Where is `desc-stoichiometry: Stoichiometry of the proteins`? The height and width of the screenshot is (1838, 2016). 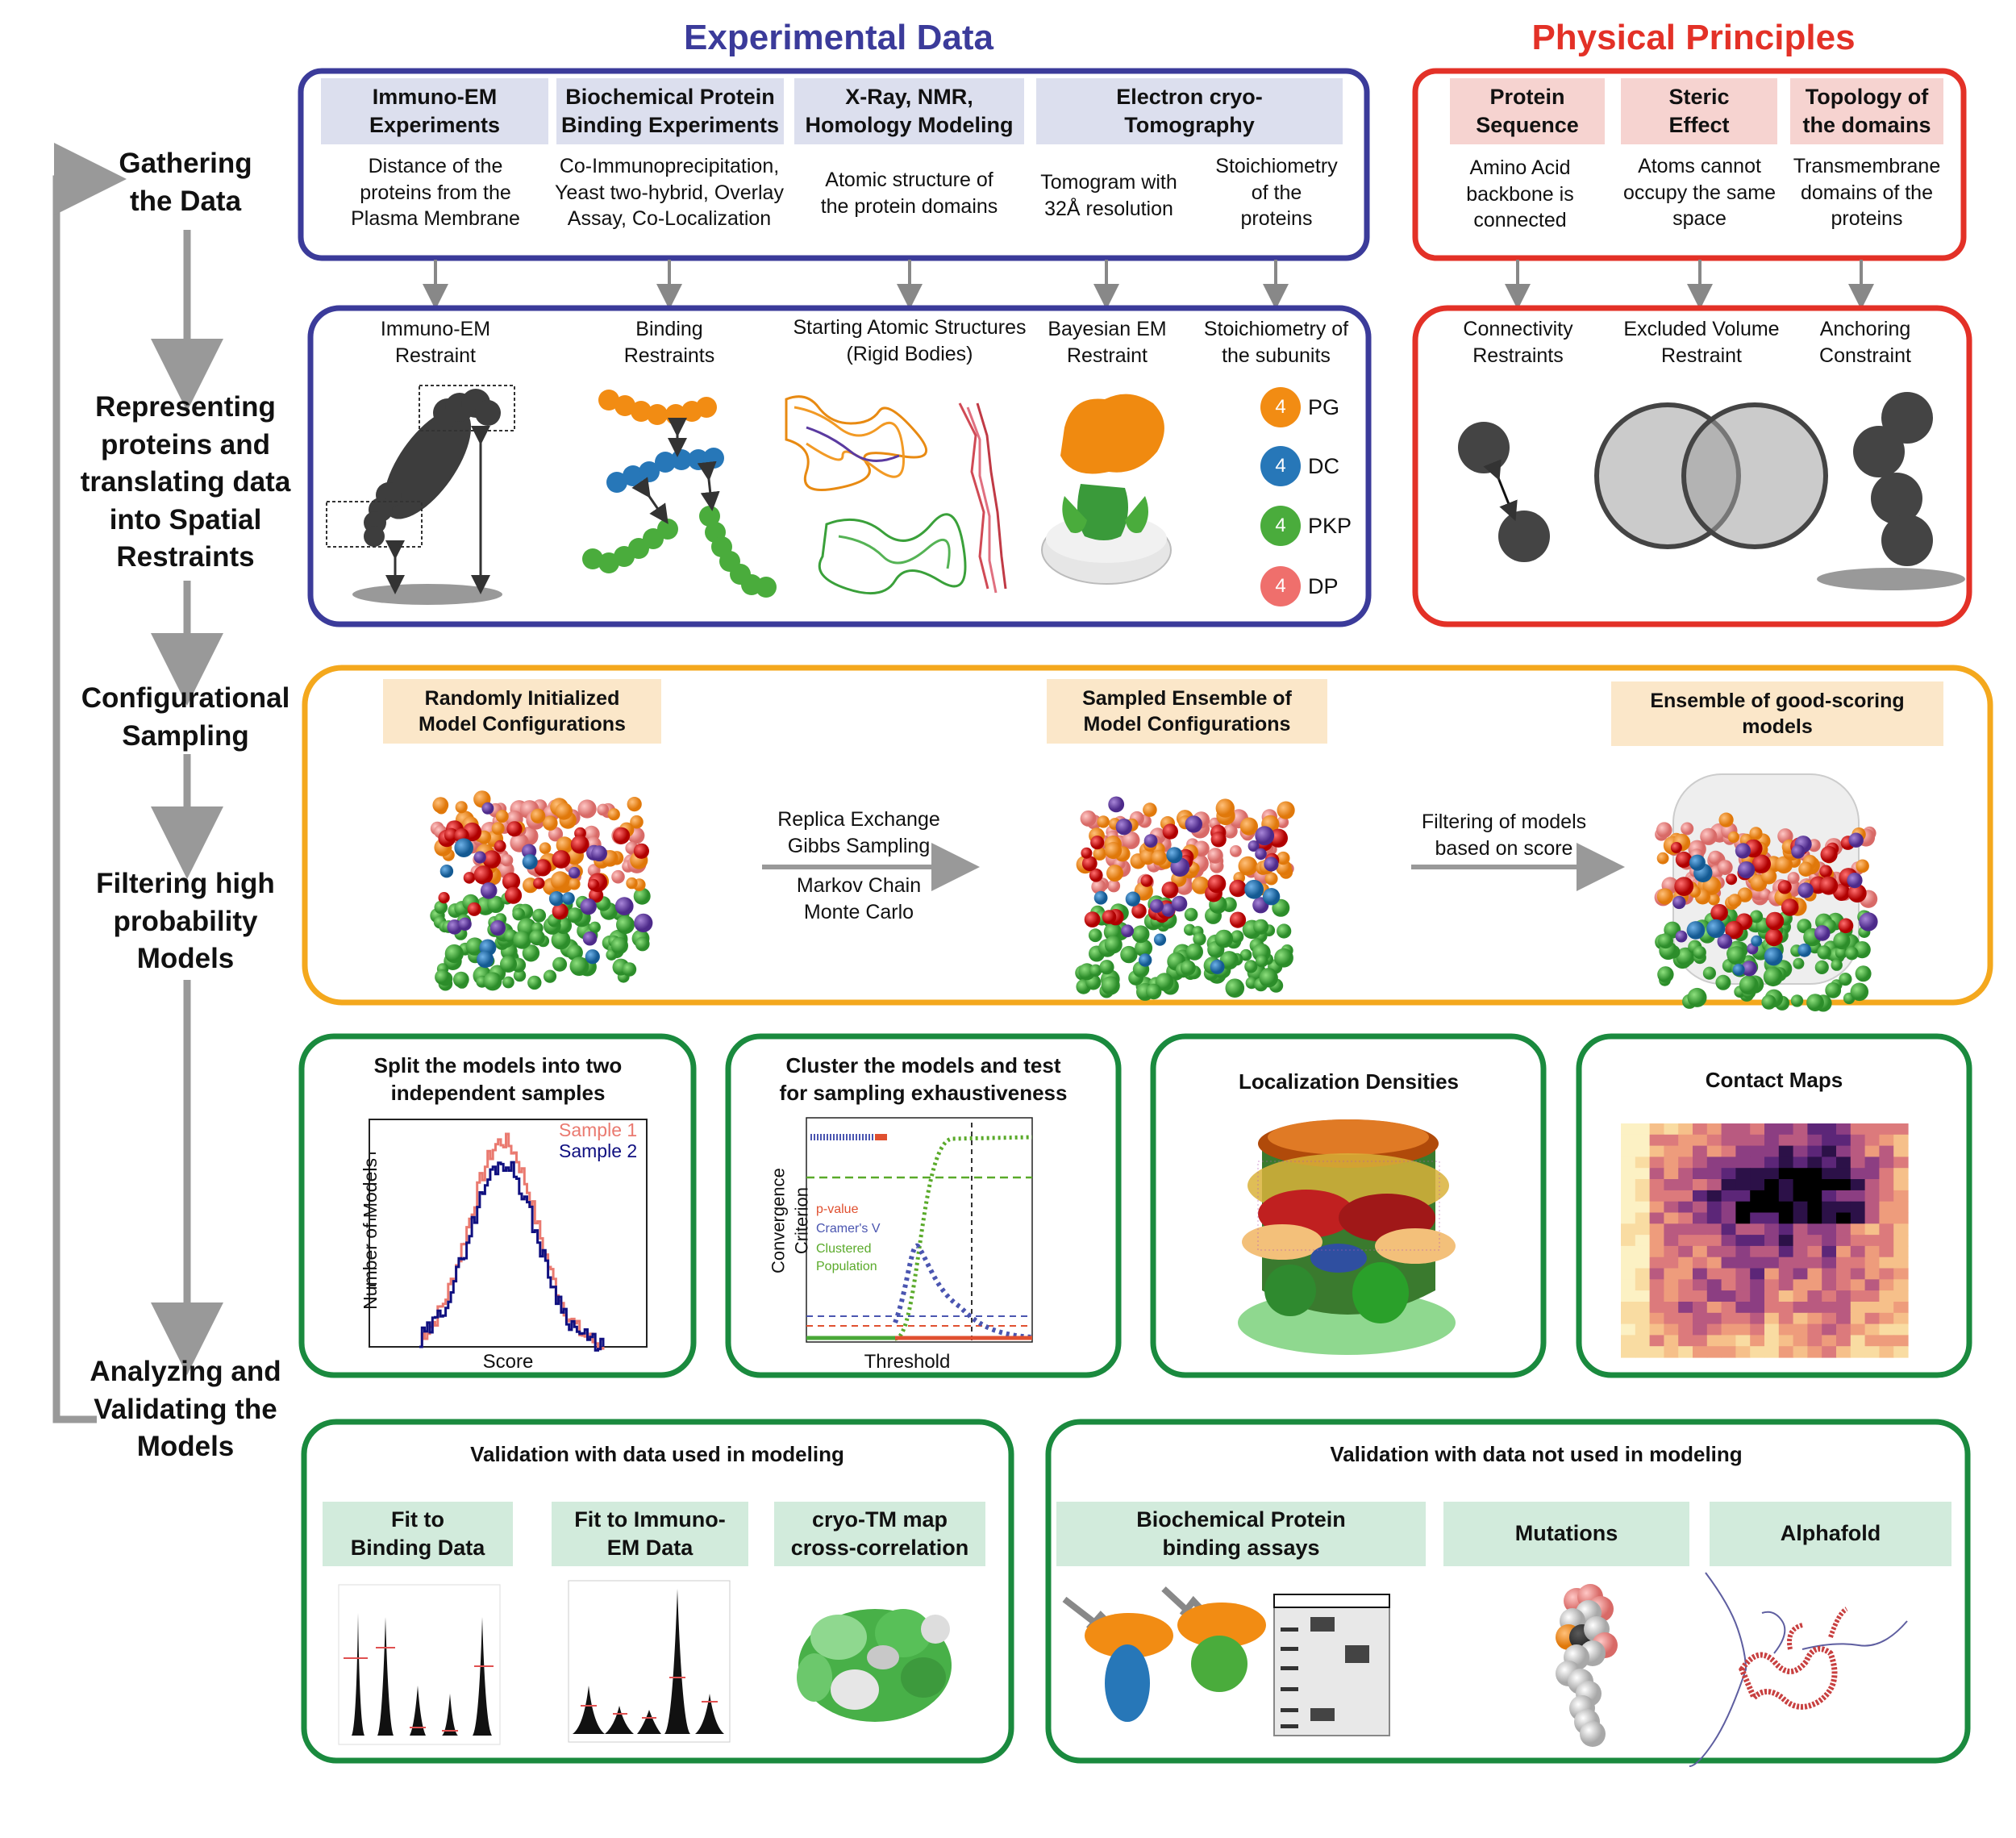
desc-stoichiometry: Stoichiometry of the proteins is located at coordinates (1276, 192).